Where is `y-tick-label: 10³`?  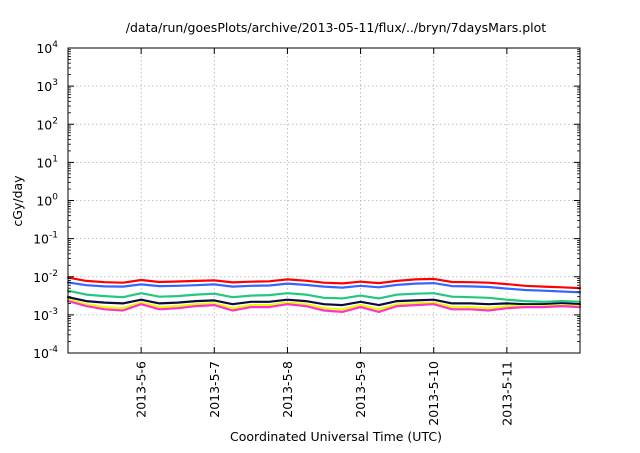 y-tick-label: 10³ is located at coordinates (47, 86).